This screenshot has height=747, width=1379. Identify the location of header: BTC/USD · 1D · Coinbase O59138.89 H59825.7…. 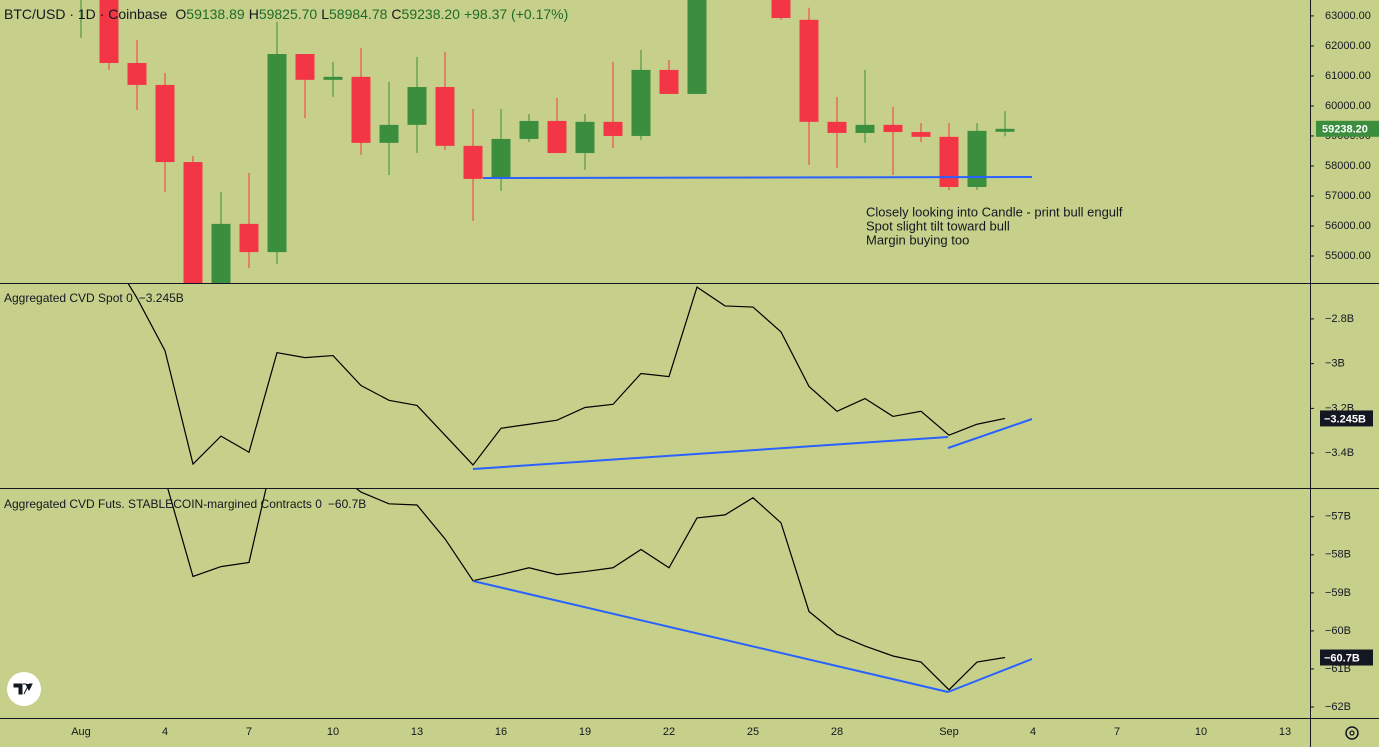
(286, 14).